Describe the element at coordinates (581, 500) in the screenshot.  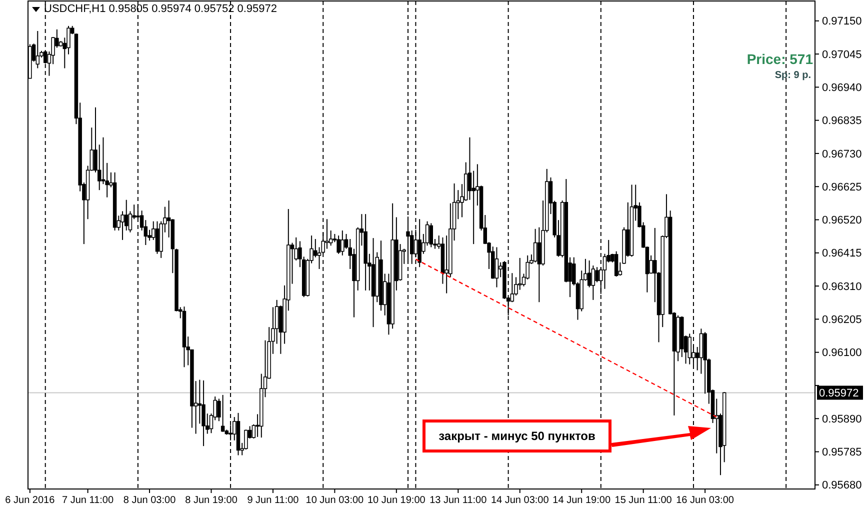
I see `x-tick-label: 14 Jun 19:00` at that location.